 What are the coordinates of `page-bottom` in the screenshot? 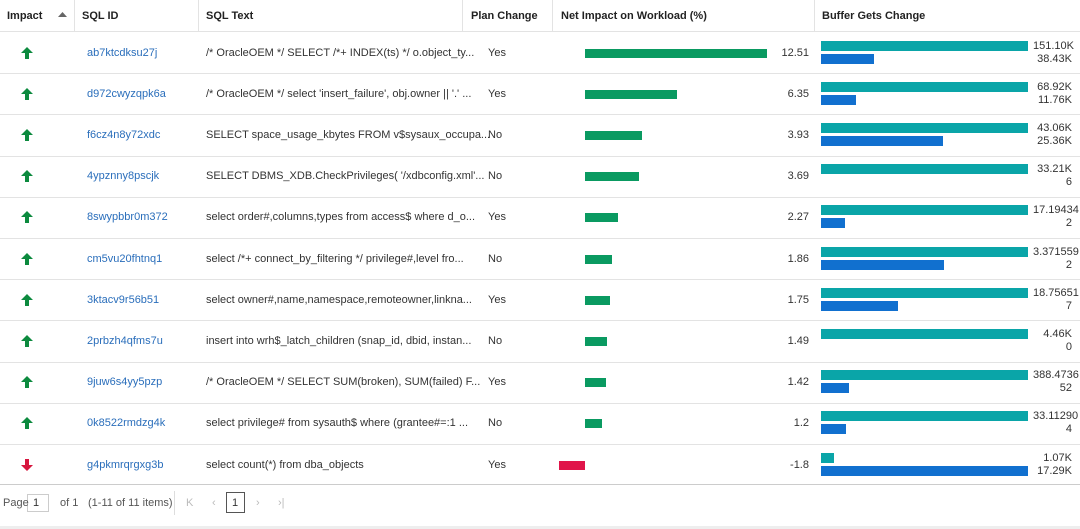 It's located at (540, 527).